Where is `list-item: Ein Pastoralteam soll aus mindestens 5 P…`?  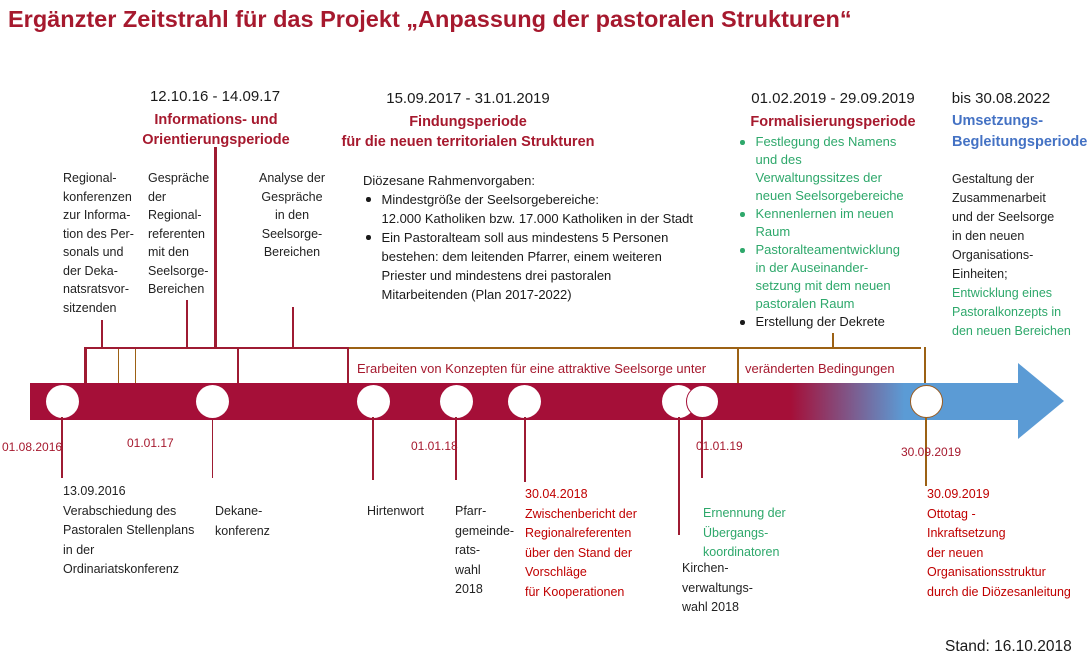 list-item: Ein Pastoralteam soll aus mindestens 5 P… is located at coordinates (533, 266).